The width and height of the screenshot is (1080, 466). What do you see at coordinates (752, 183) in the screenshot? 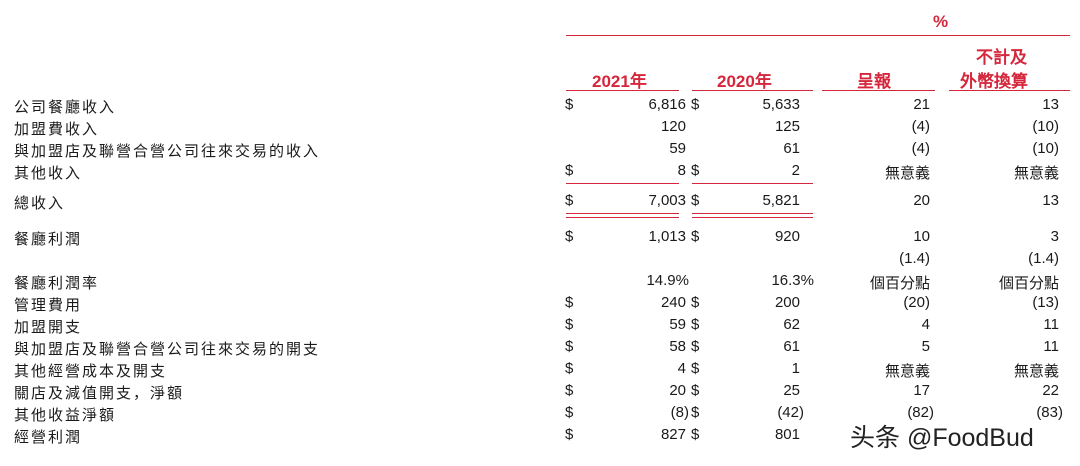
I see `subtotal-rule-2020` at bounding box center [752, 183].